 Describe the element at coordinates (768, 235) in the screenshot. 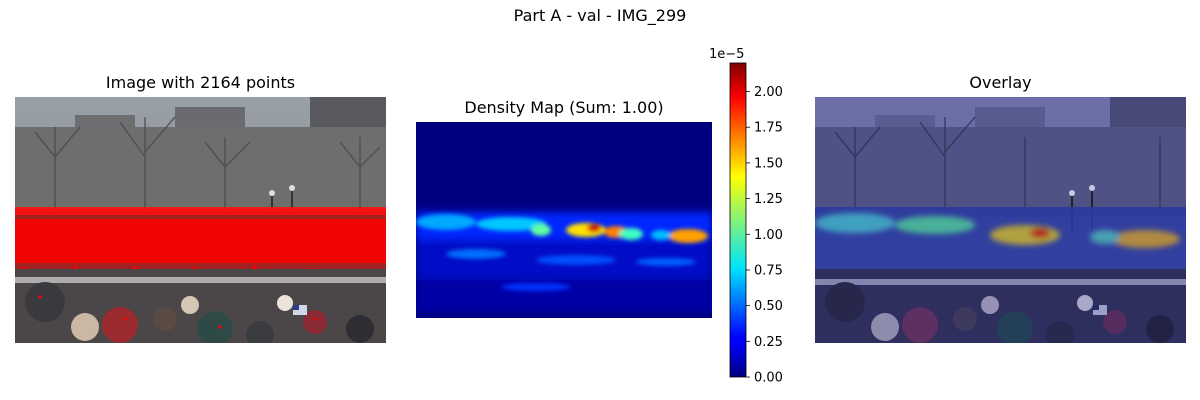

I see `colorbar-tick-label: 1.00` at that location.